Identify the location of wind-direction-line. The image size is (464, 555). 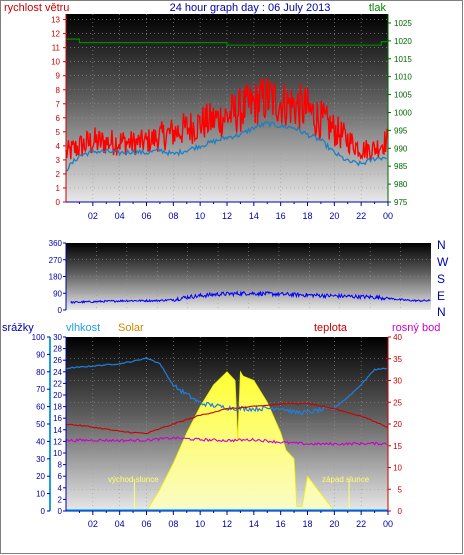
(250, 297).